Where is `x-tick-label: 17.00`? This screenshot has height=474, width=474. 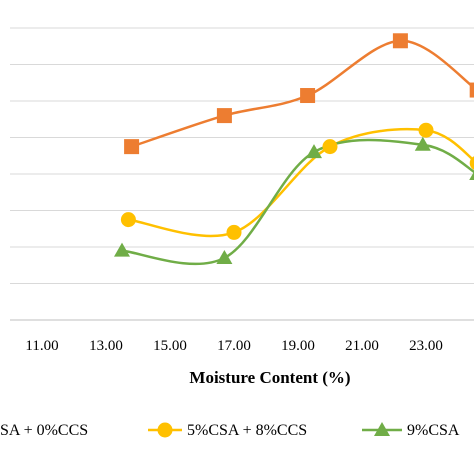 x-tick-label: 17.00 is located at coordinates (234, 346).